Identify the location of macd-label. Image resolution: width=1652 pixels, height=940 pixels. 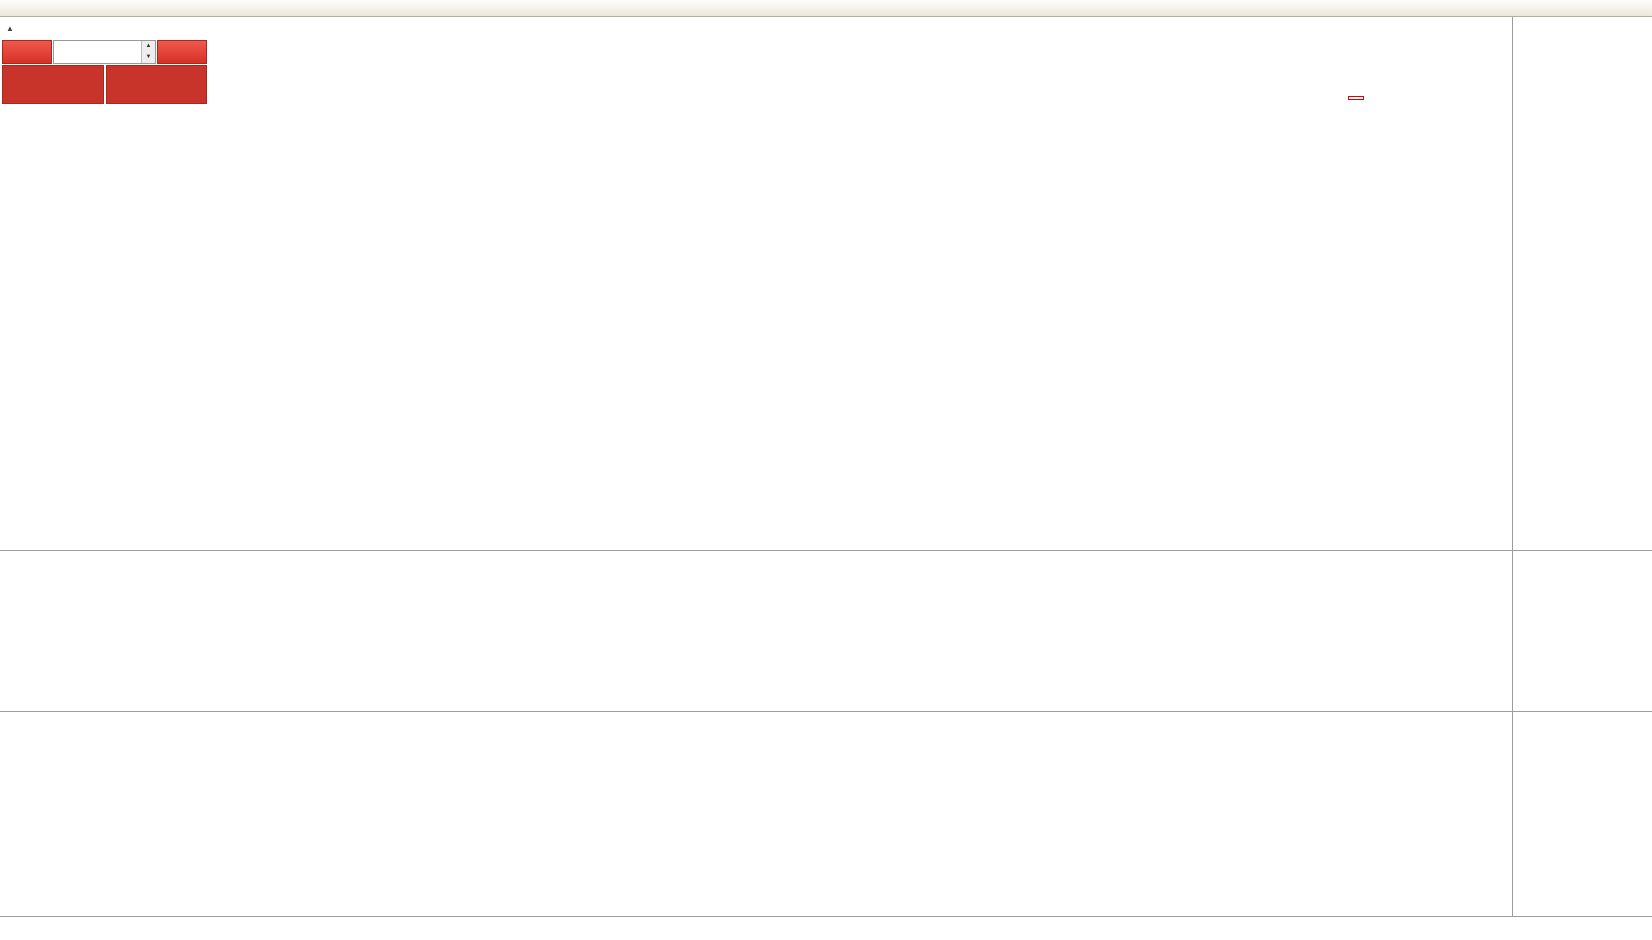
(9, 557).